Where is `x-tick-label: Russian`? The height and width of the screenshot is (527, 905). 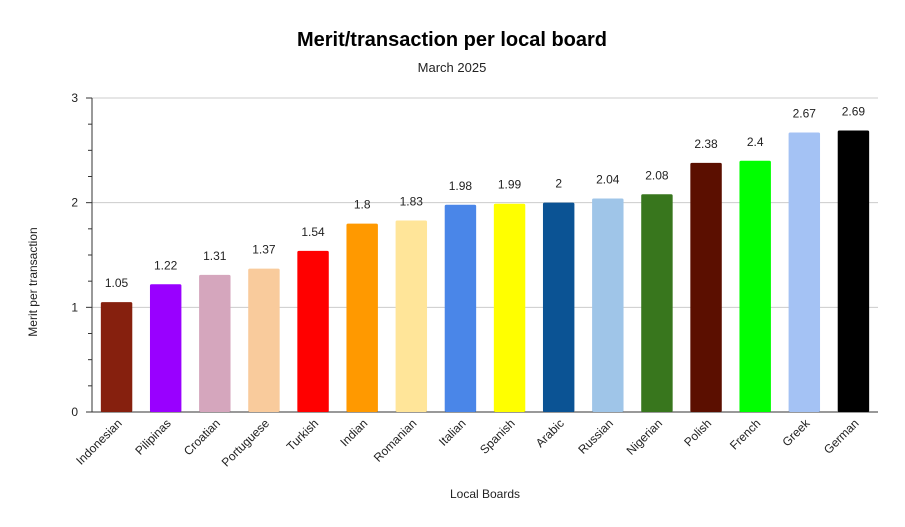 x-tick-label: Russian is located at coordinates (595, 436).